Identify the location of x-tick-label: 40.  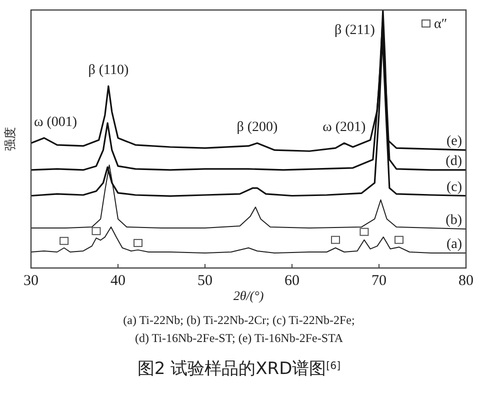
(118, 281).